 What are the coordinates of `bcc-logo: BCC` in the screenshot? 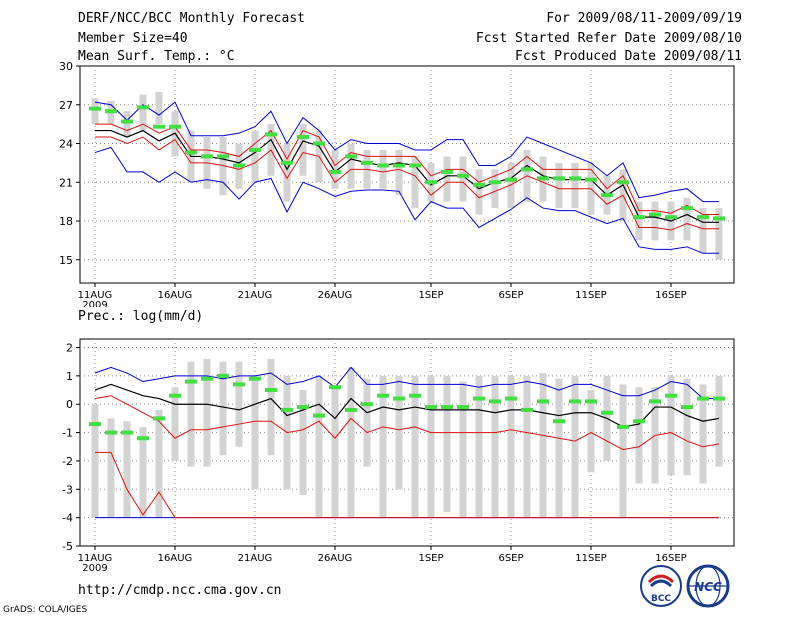 It's located at (661, 586).